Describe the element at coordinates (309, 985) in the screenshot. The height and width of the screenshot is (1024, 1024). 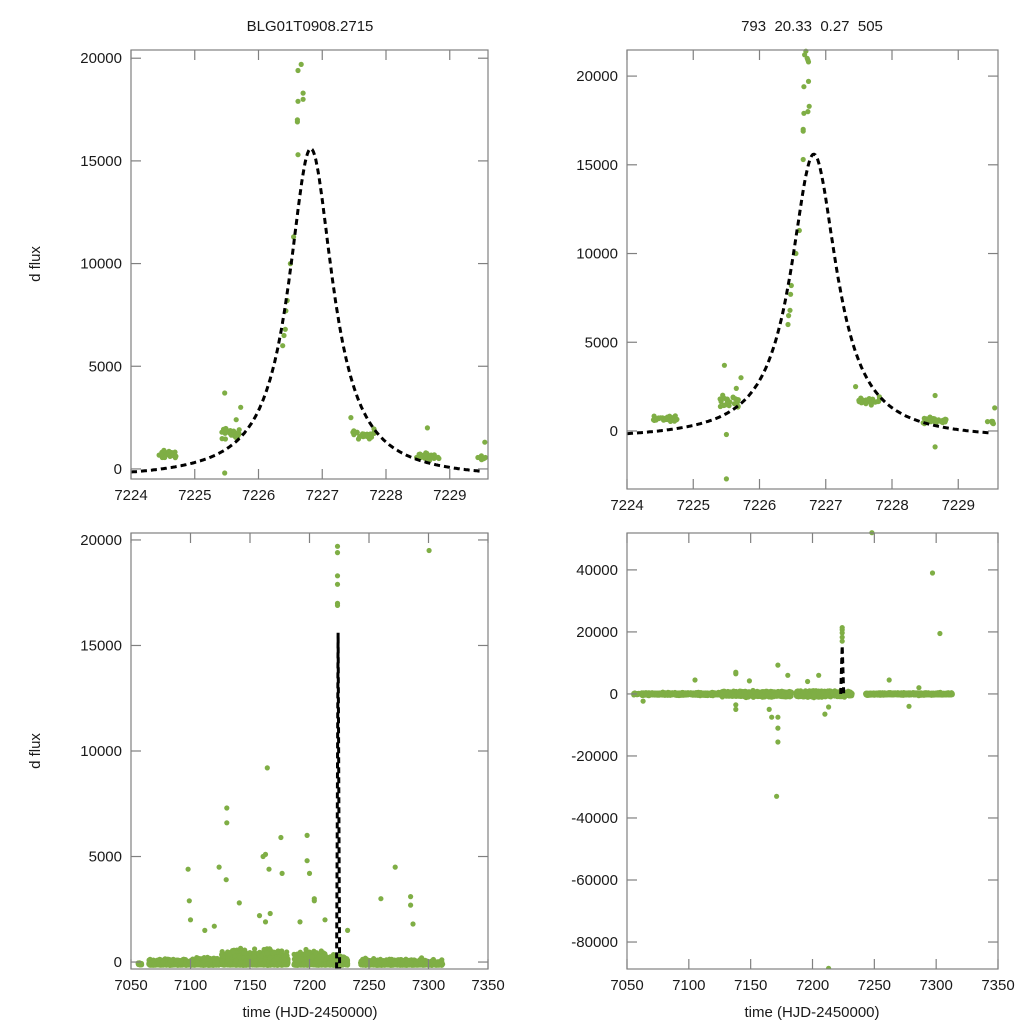
I see `x-tick-label: 7200` at that location.